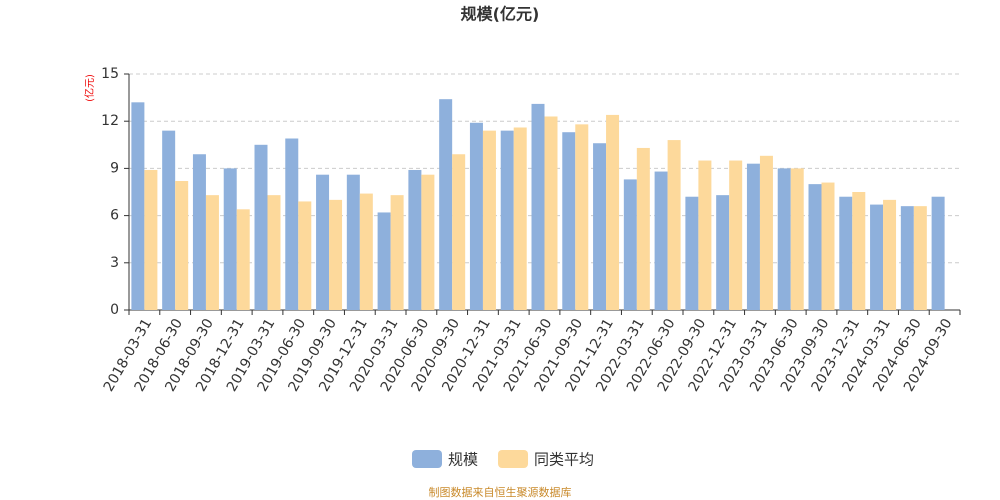  I want to click on chart-title: 规模(亿元), so click(500, 14).